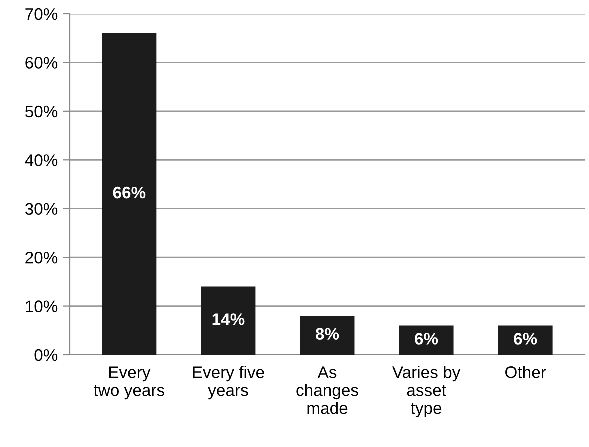  What do you see at coordinates (42, 258) in the screenshot?
I see `y-tick-label: 20%` at bounding box center [42, 258].